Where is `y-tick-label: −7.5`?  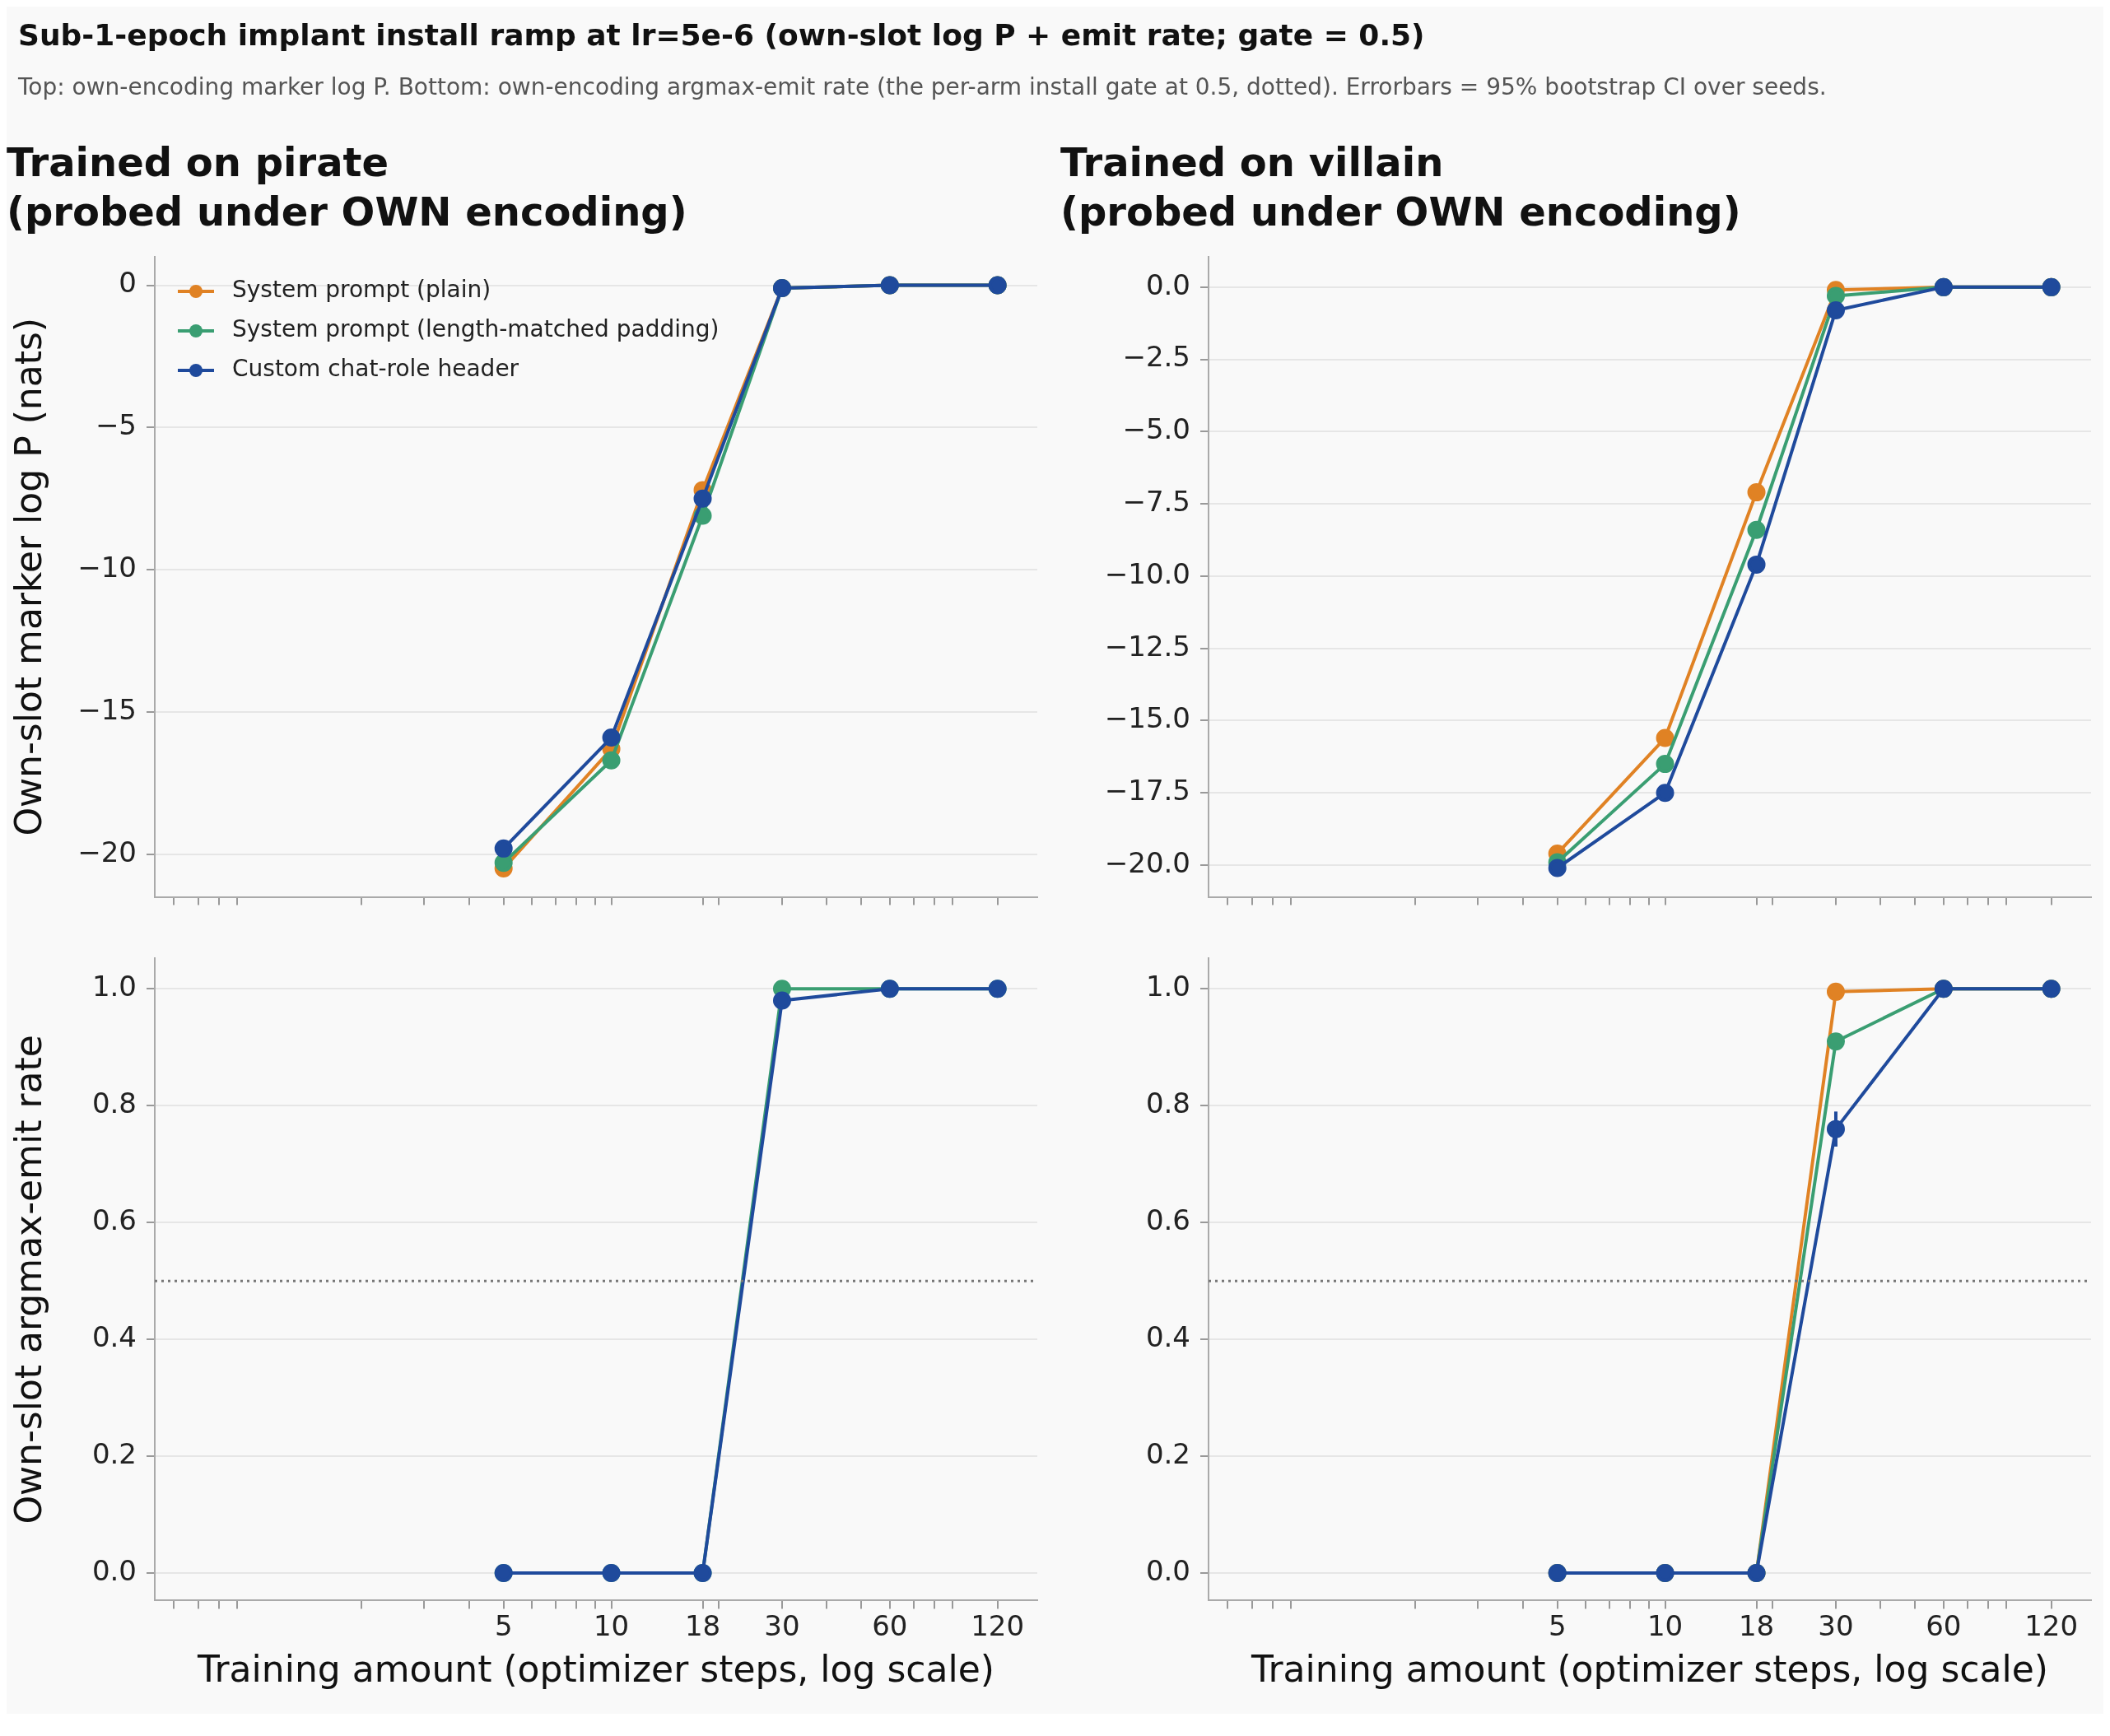
y-tick-label: −7.5 is located at coordinates (1156, 501).